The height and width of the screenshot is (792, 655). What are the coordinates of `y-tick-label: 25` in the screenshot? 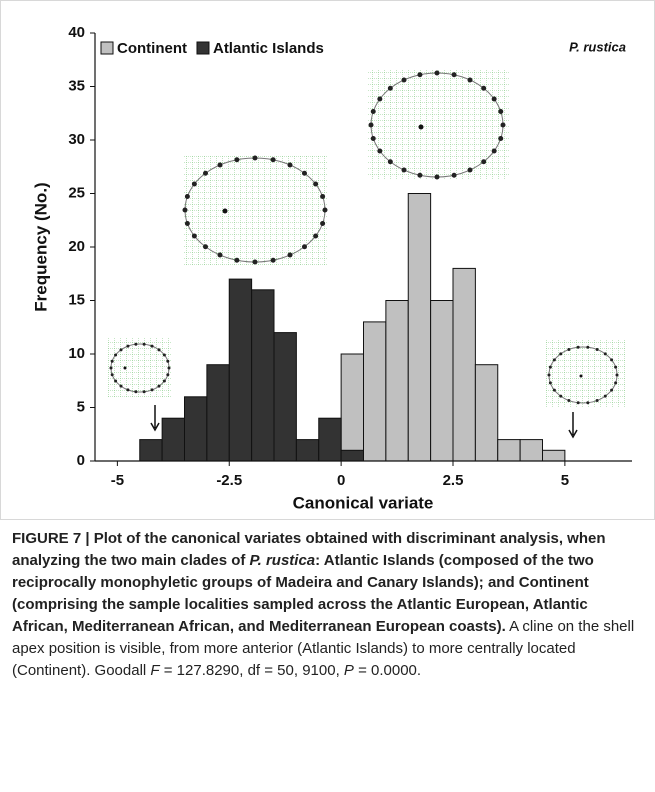 It's located at (76, 192).